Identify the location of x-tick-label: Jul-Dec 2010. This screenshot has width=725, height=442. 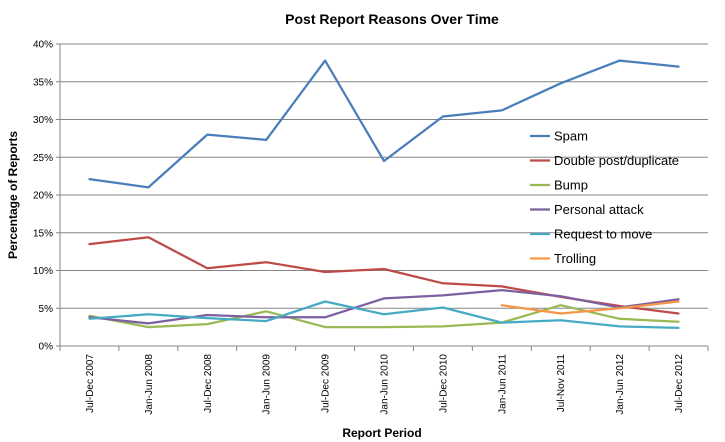
(443, 383).